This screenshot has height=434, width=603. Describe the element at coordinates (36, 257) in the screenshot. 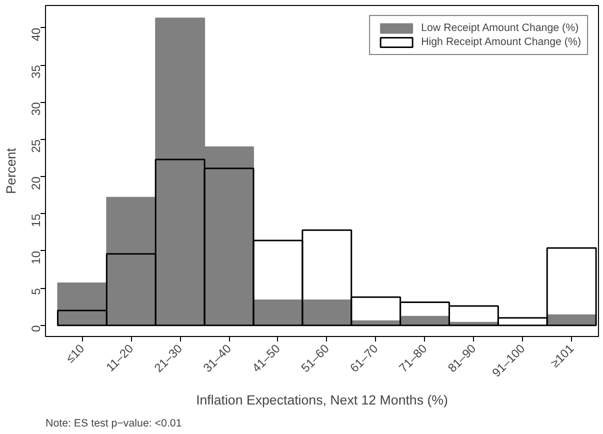

I see `y-tick-label: 10` at that location.